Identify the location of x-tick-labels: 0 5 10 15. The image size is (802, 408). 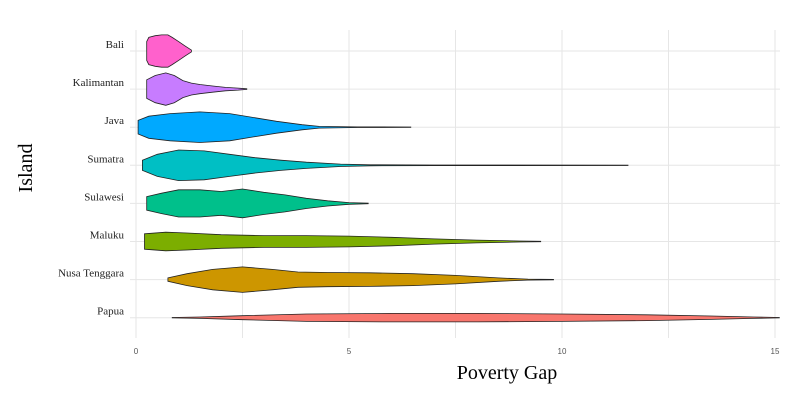
(457, 351).